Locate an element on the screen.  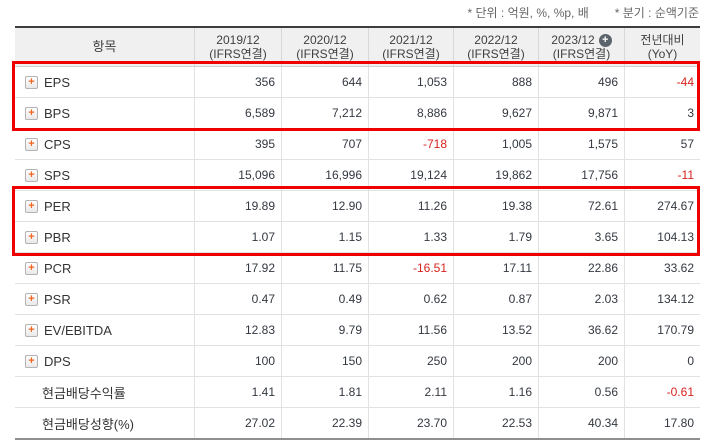
row-psr: + PSR 0.47 0.49 0.62 0.87 2.03 134.12 is located at coordinates (357, 299).